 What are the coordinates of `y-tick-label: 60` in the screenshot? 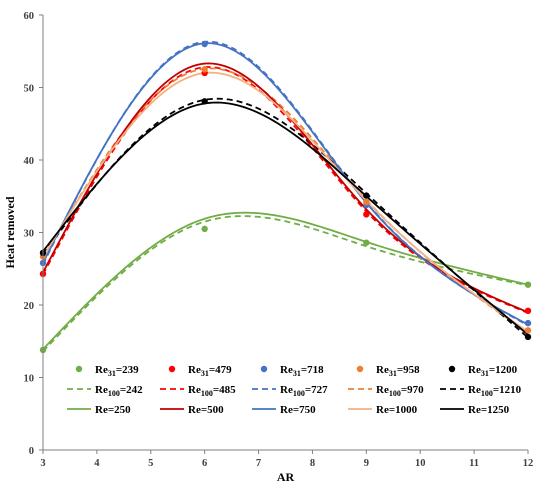 It's located at (29, 16).